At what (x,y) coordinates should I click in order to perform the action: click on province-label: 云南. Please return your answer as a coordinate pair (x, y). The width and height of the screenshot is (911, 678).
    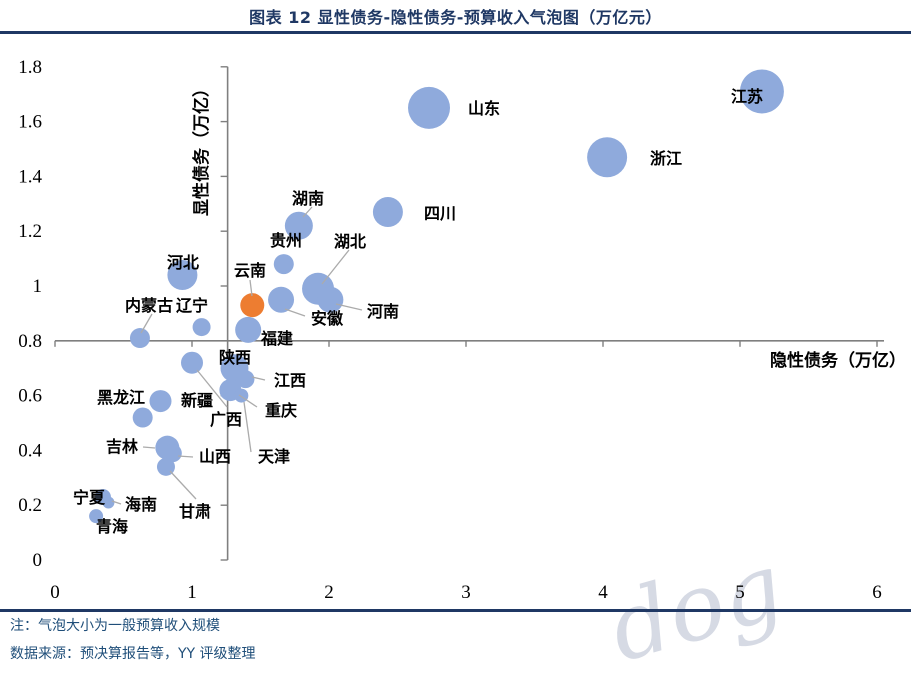
    Looking at the image, I should click on (250, 270).